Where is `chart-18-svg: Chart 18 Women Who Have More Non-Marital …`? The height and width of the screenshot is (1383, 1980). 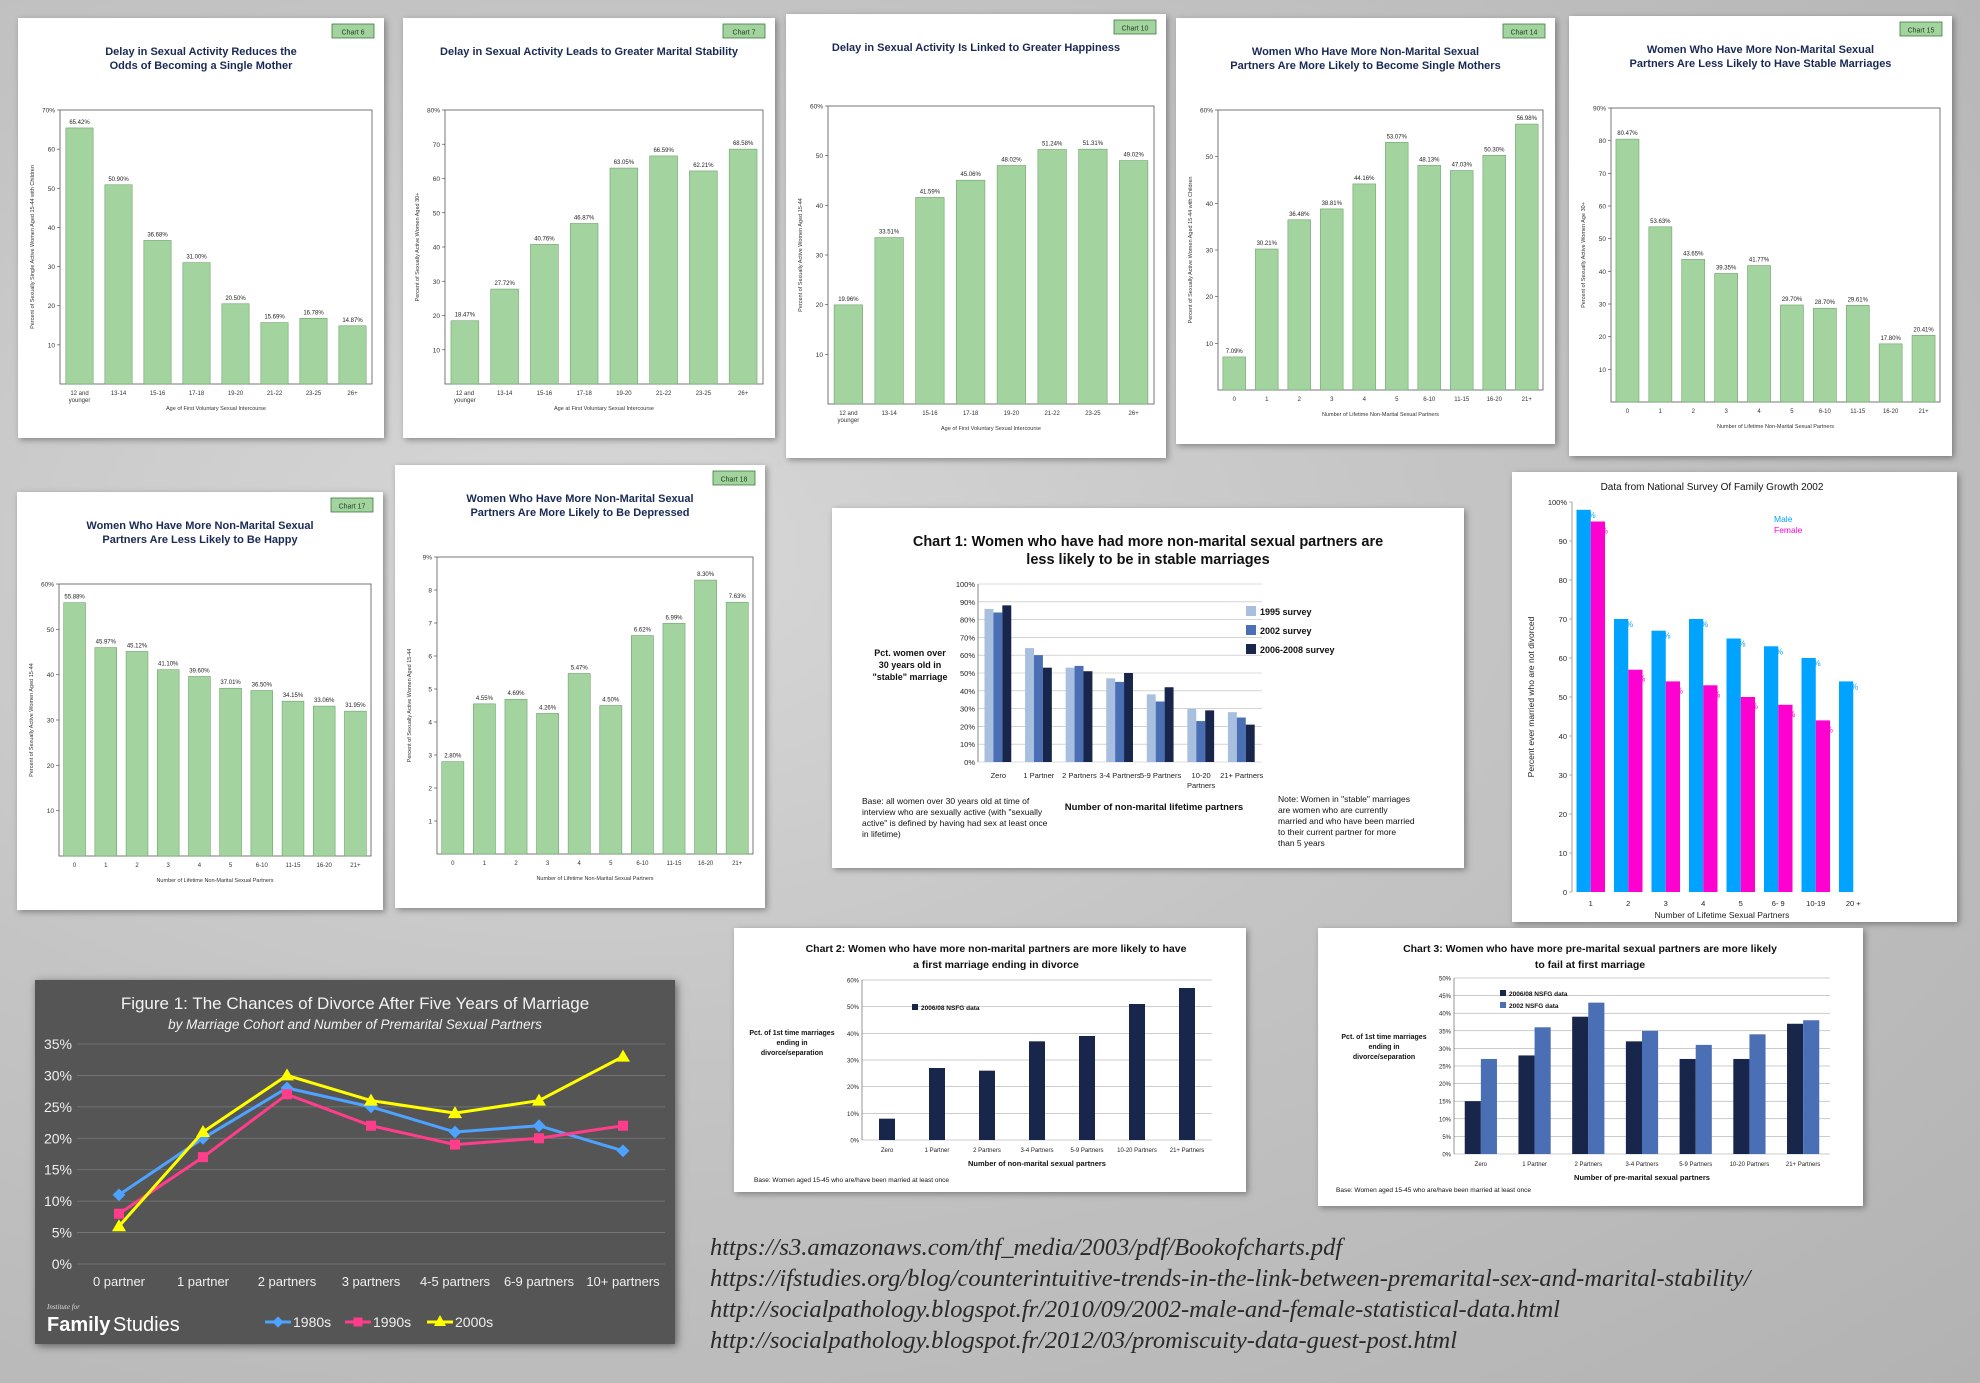
chart-18-svg: Chart 18 Women Who Have More Non-Marital … is located at coordinates (581, 676).